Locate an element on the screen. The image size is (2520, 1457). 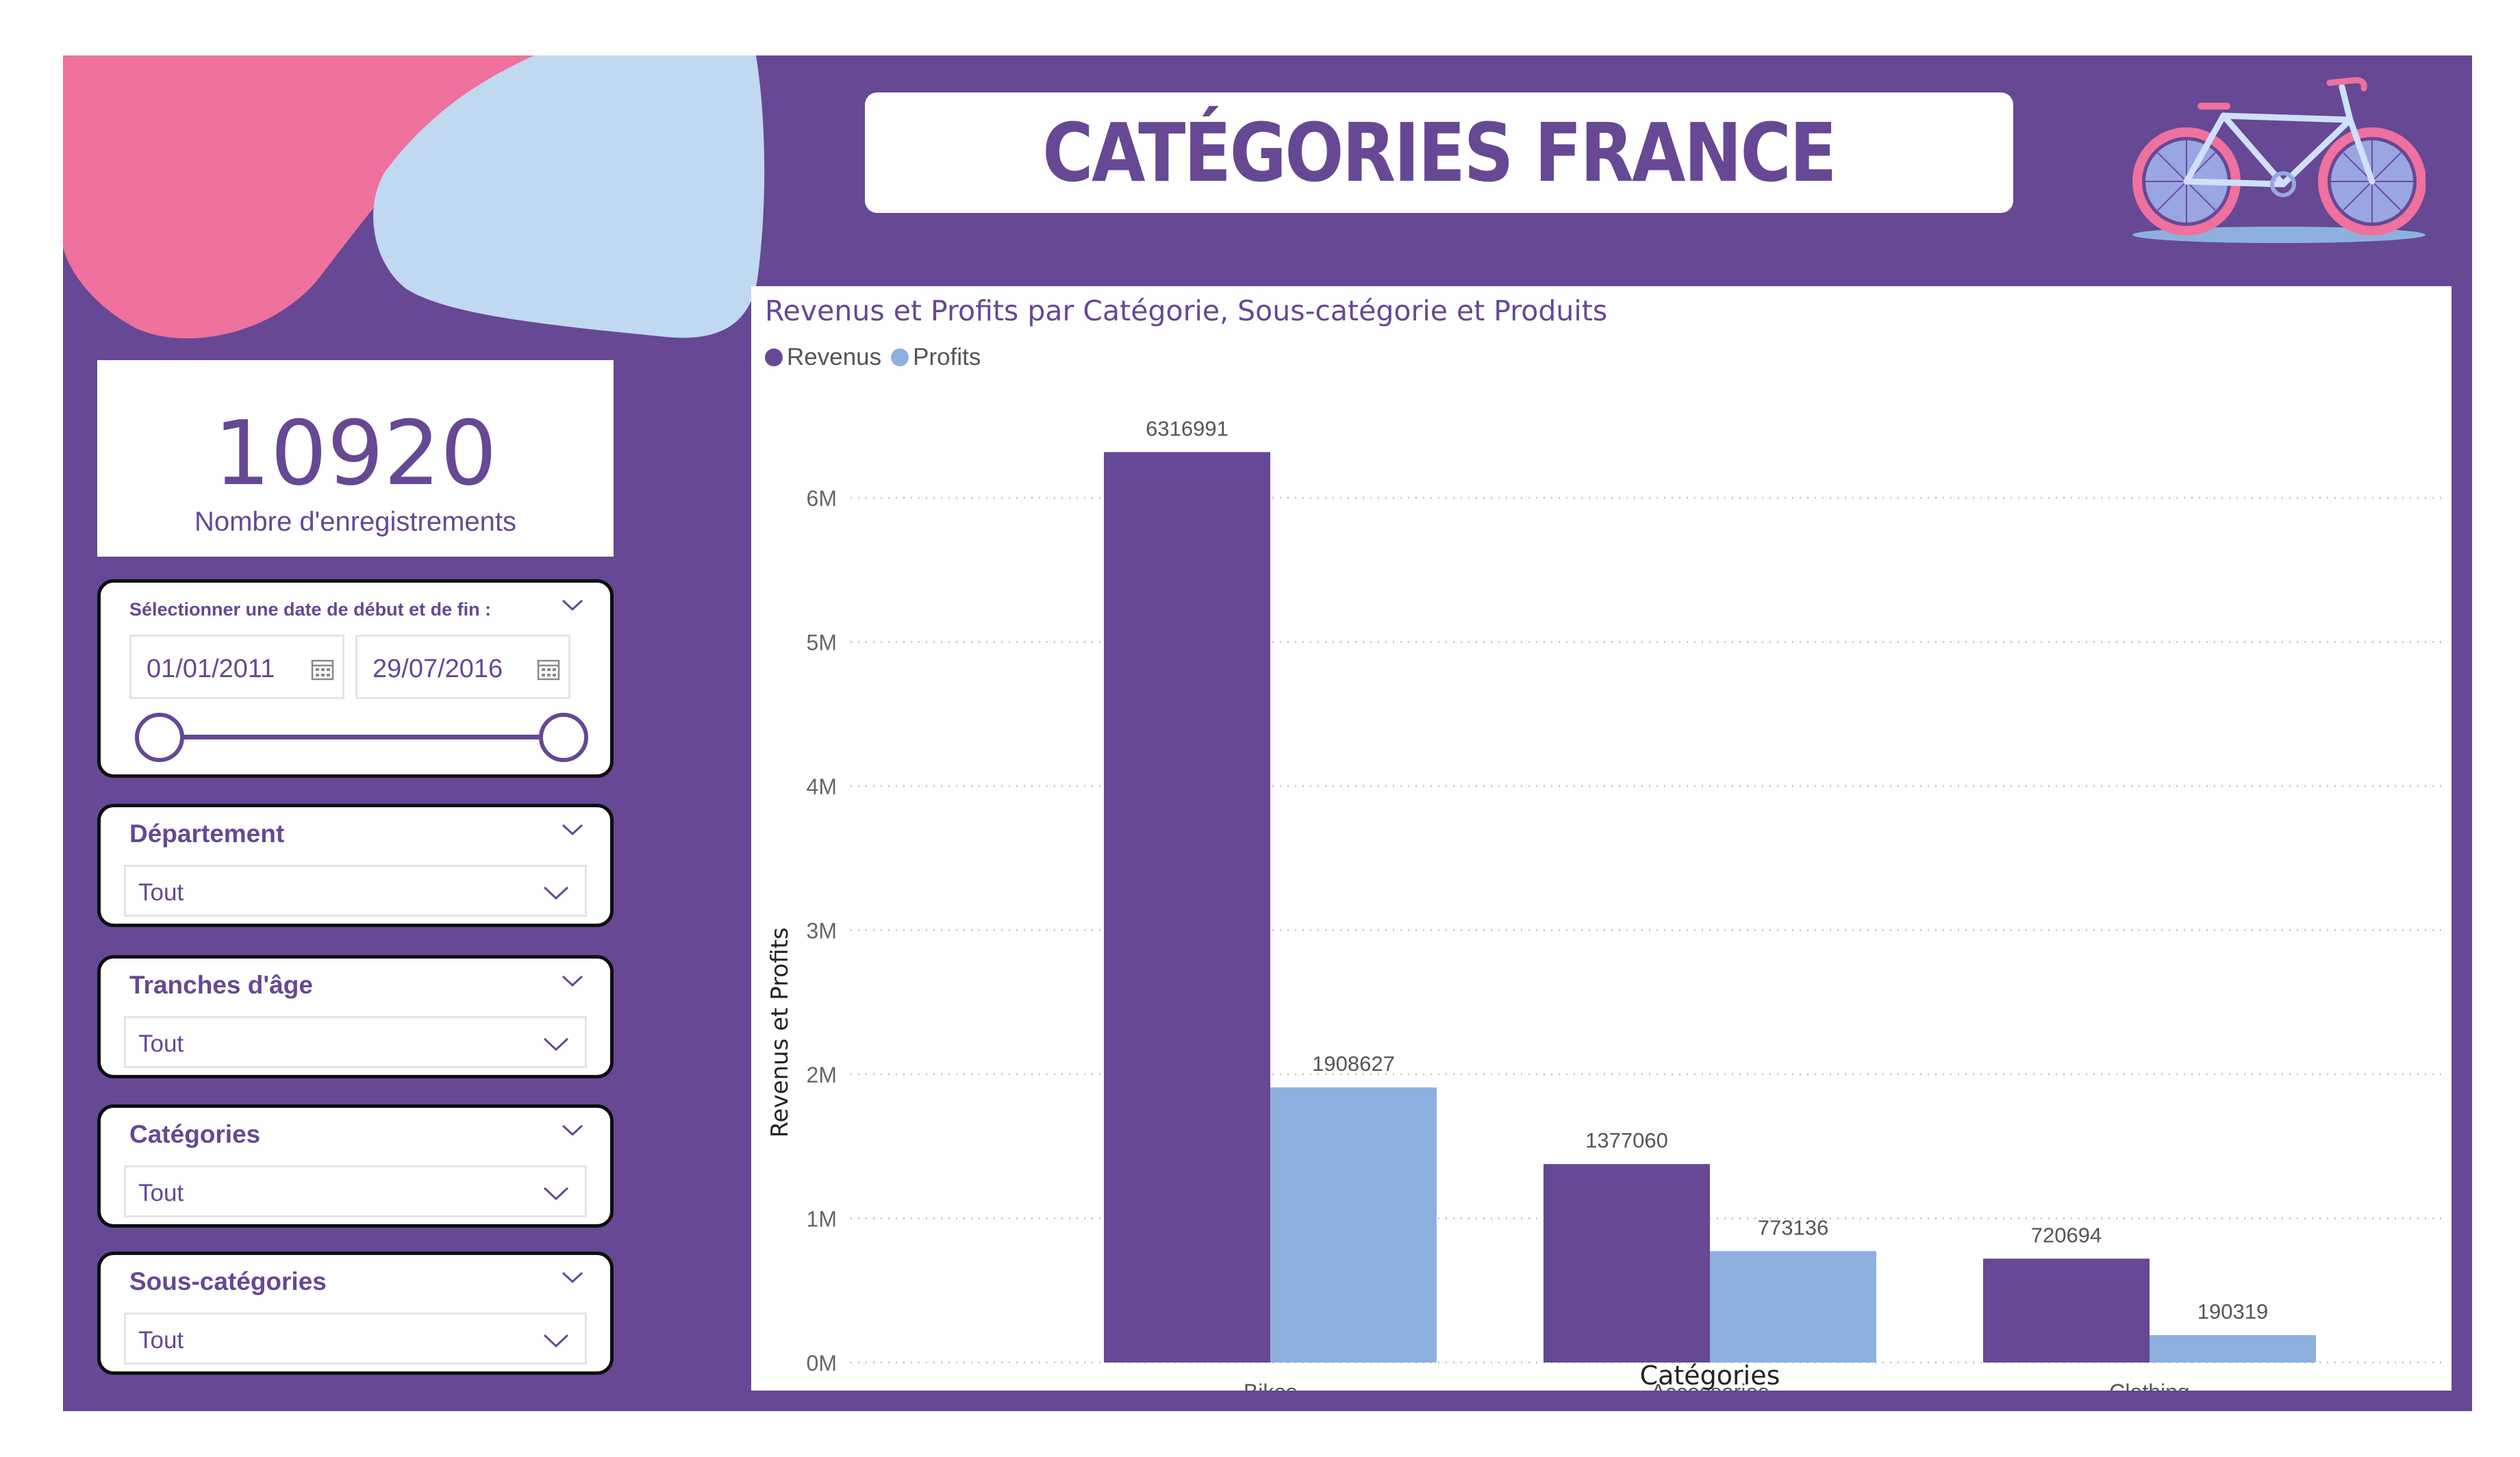
tranches-age-dropdown: Tout is located at coordinates (355, 1042).